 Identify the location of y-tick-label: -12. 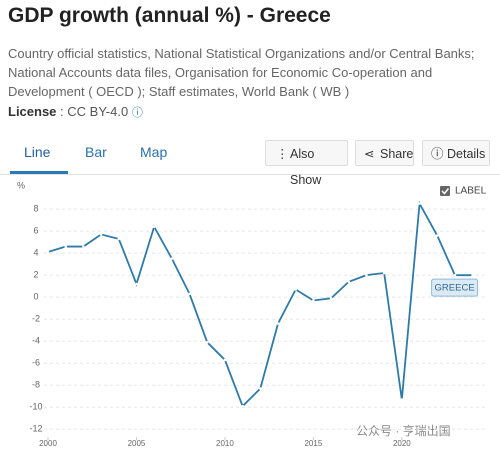
(35, 429).